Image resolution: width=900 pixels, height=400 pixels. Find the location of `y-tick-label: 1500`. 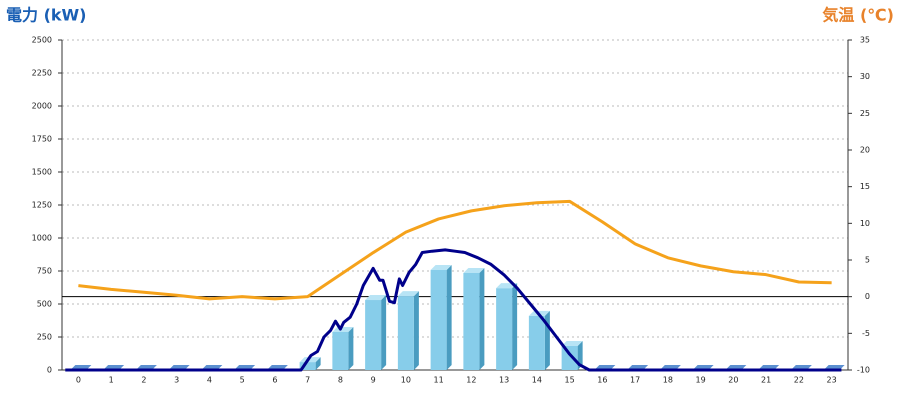

y-tick-label: 1500 is located at coordinates (42, 172).